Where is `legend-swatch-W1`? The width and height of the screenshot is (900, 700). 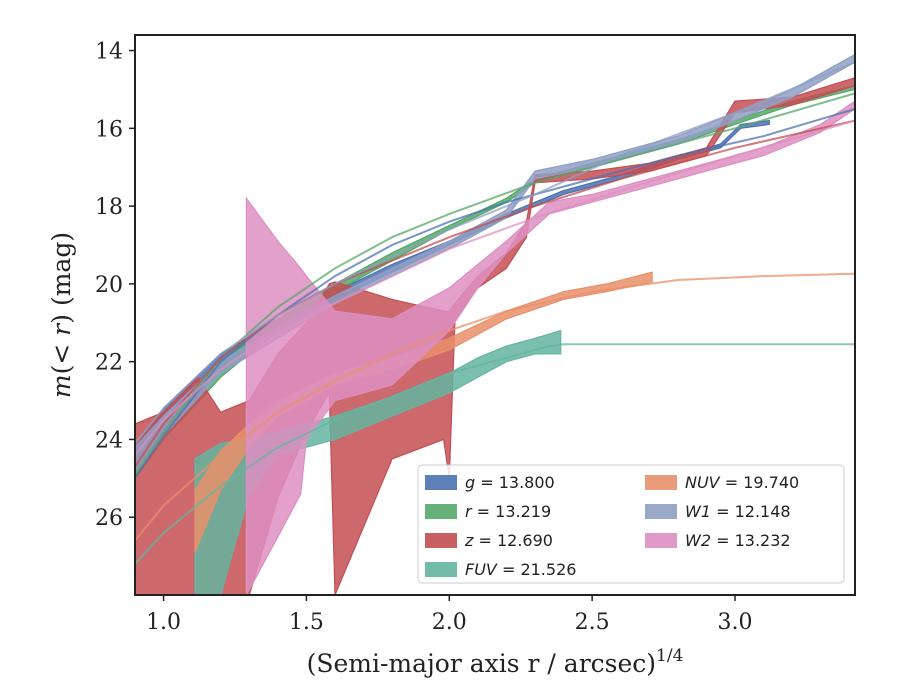 legend-swatch-W1 is located at coordinates (661, 511).